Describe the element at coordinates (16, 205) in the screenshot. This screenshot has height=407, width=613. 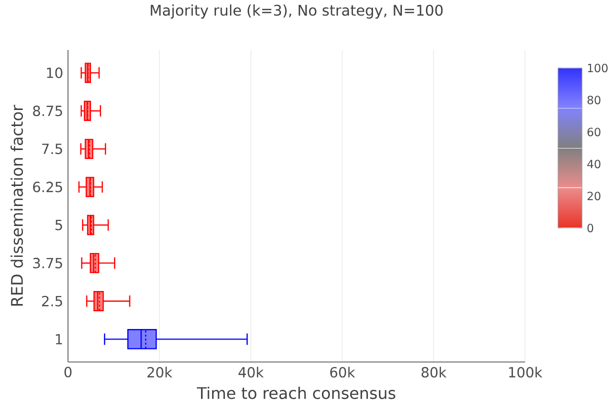
I see `y-axis-title: RED dissemination factor` at that location.